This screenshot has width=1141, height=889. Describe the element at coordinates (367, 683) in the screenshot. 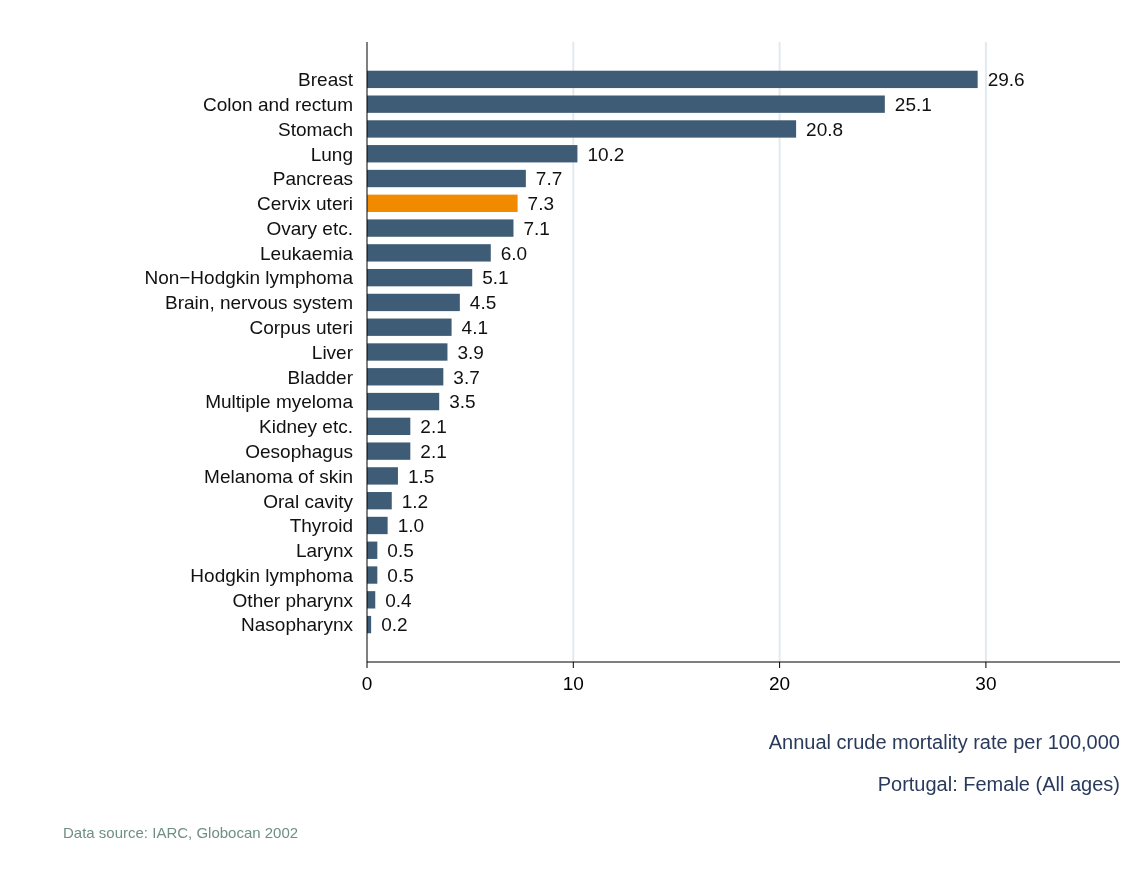

I see `x-tick-label: 0` at that location.